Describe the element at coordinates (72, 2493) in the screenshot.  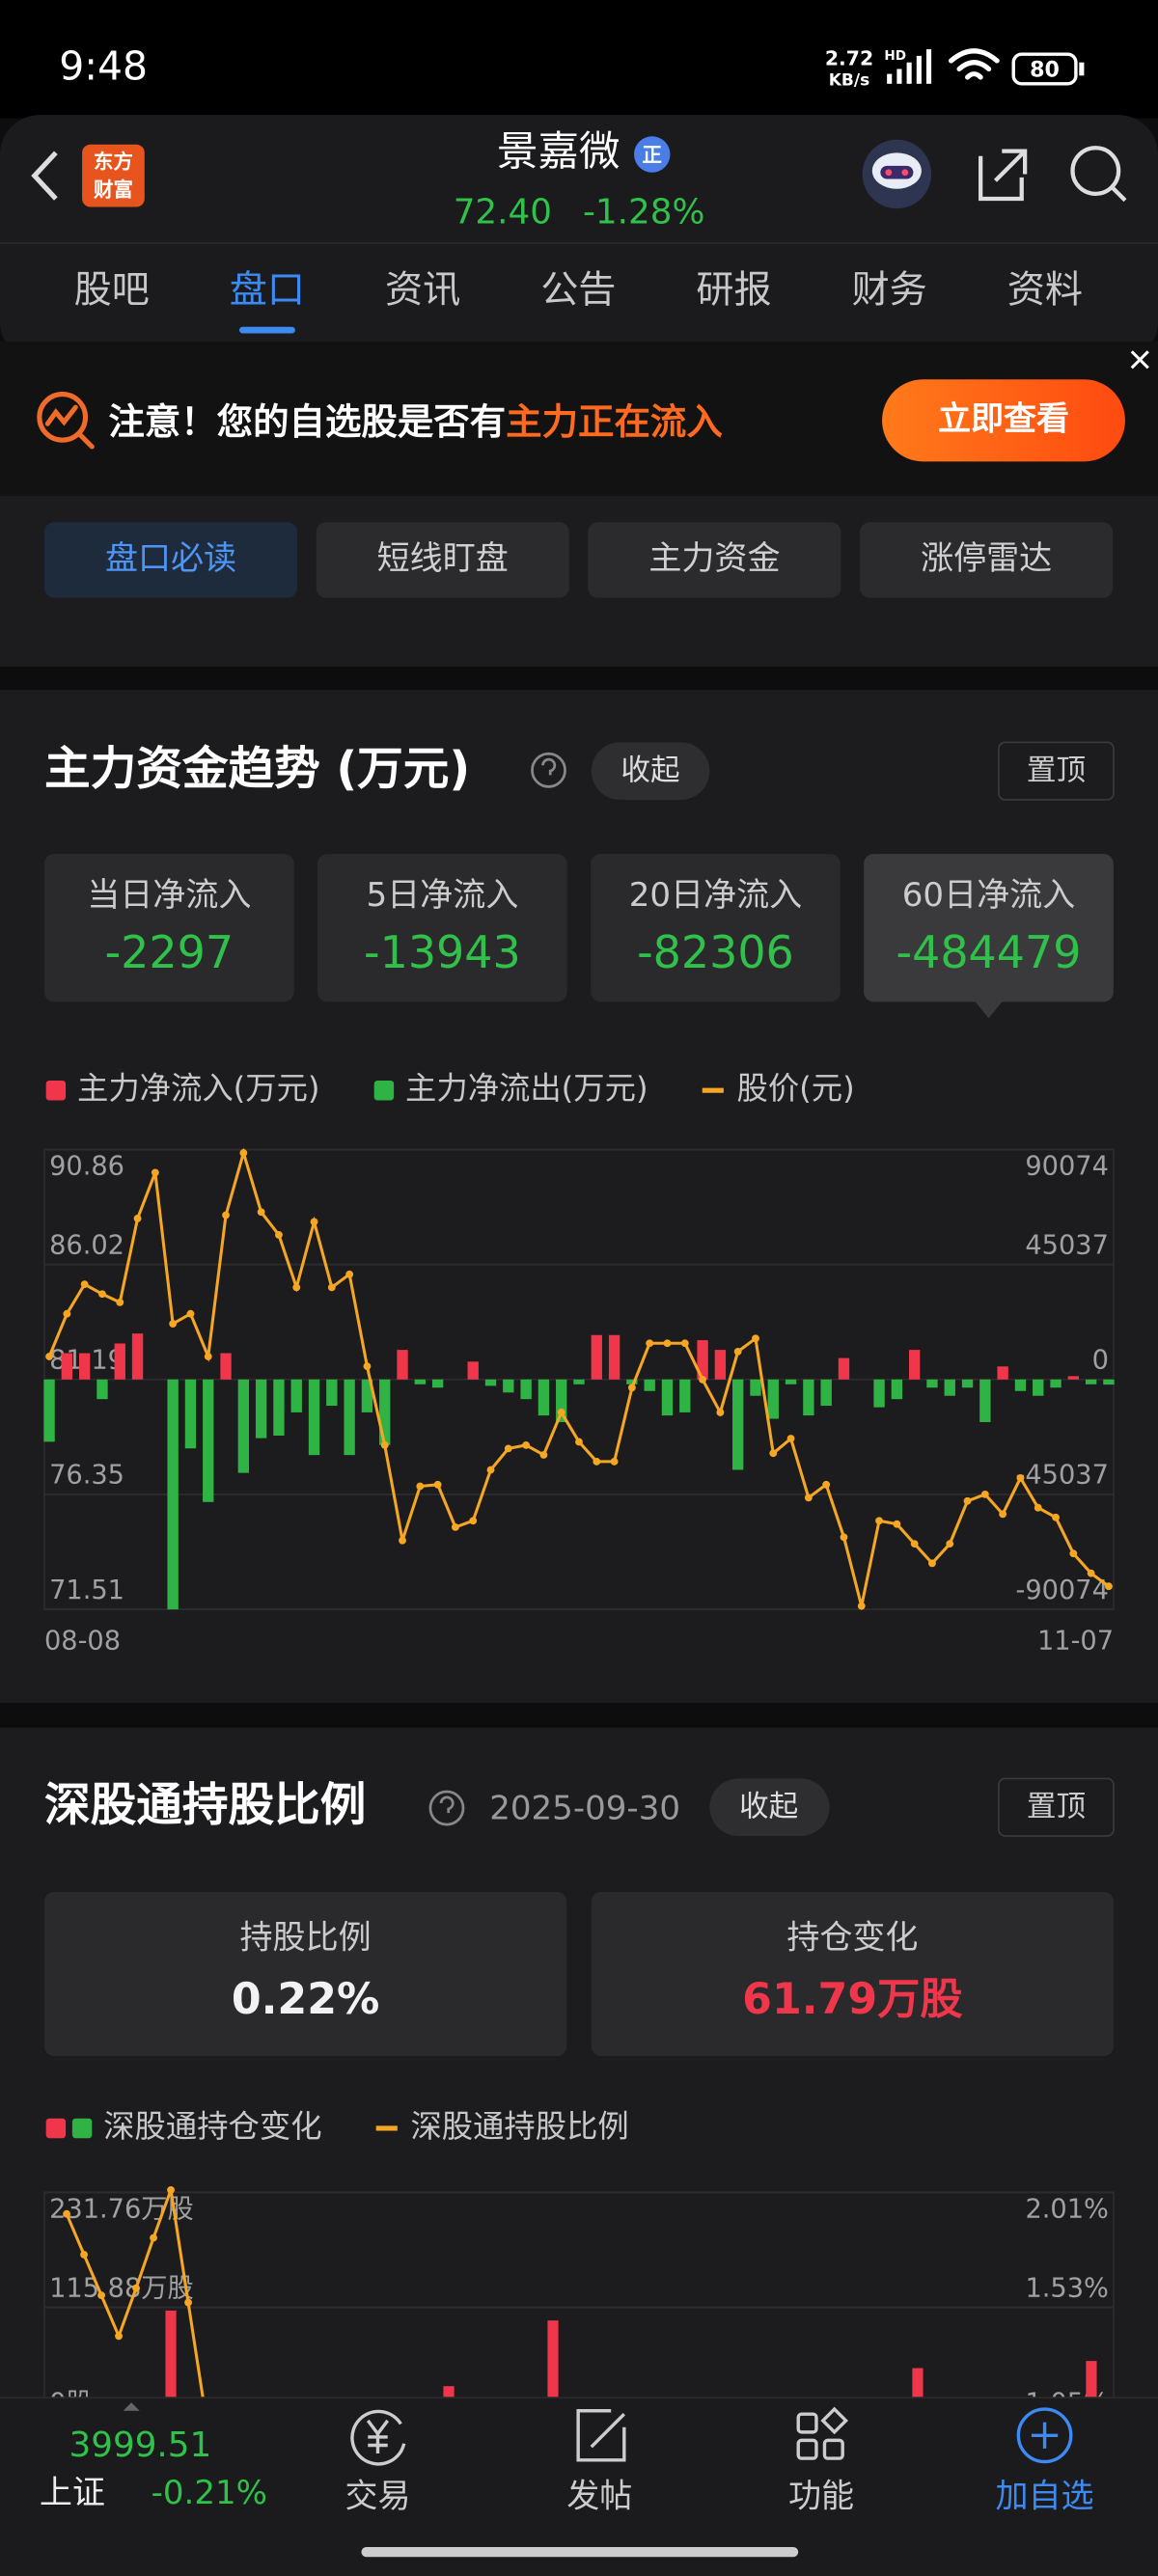
I see `index-name: 上证` at that location.